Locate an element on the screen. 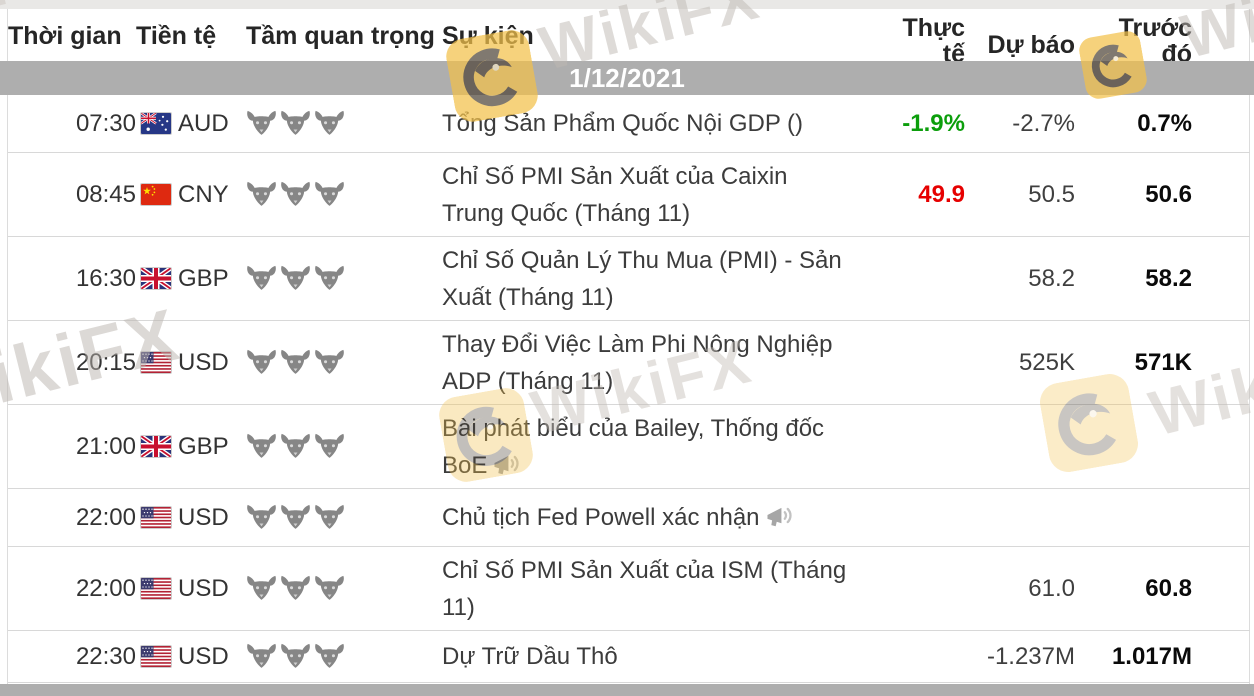  event-time: 08:45 is located at coordinates (105, 194).